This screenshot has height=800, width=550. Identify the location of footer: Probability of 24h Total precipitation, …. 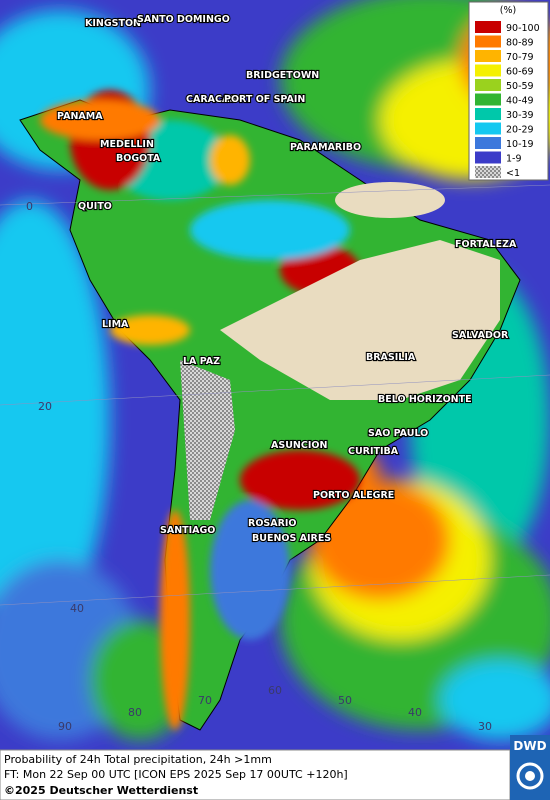
(275, 767).